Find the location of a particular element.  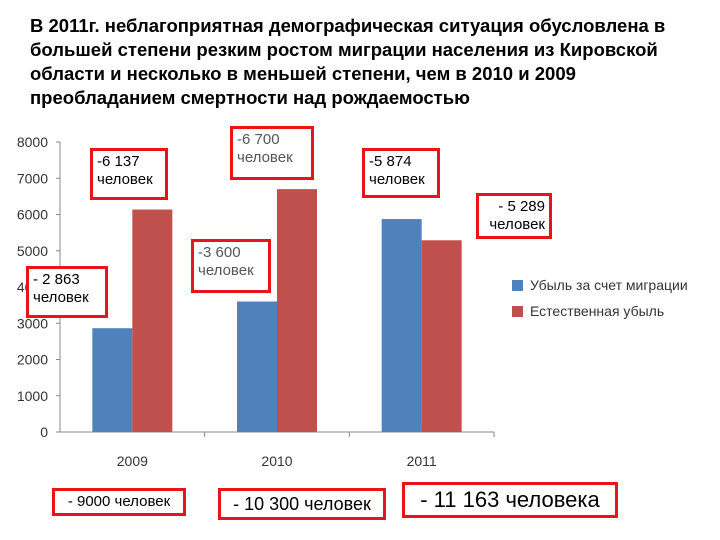

callout-natural-2009: -6 137 человек is located at coordinates (129, 174).